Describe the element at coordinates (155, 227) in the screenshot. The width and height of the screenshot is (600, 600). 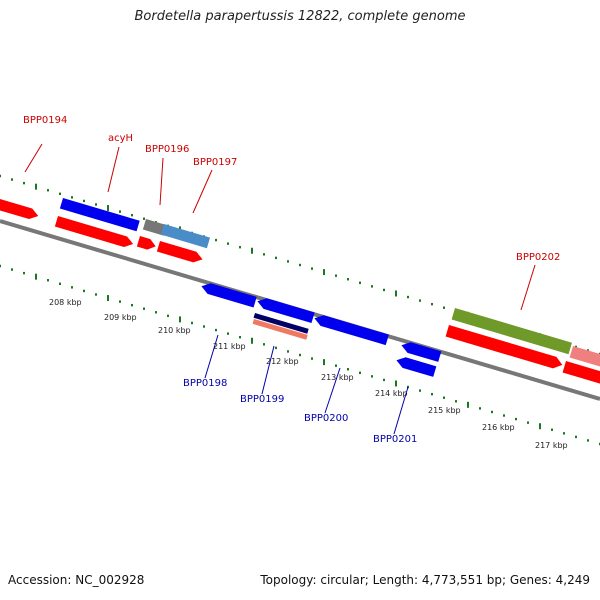
I see `gene-arrow-bpp0196-gray` at that location.